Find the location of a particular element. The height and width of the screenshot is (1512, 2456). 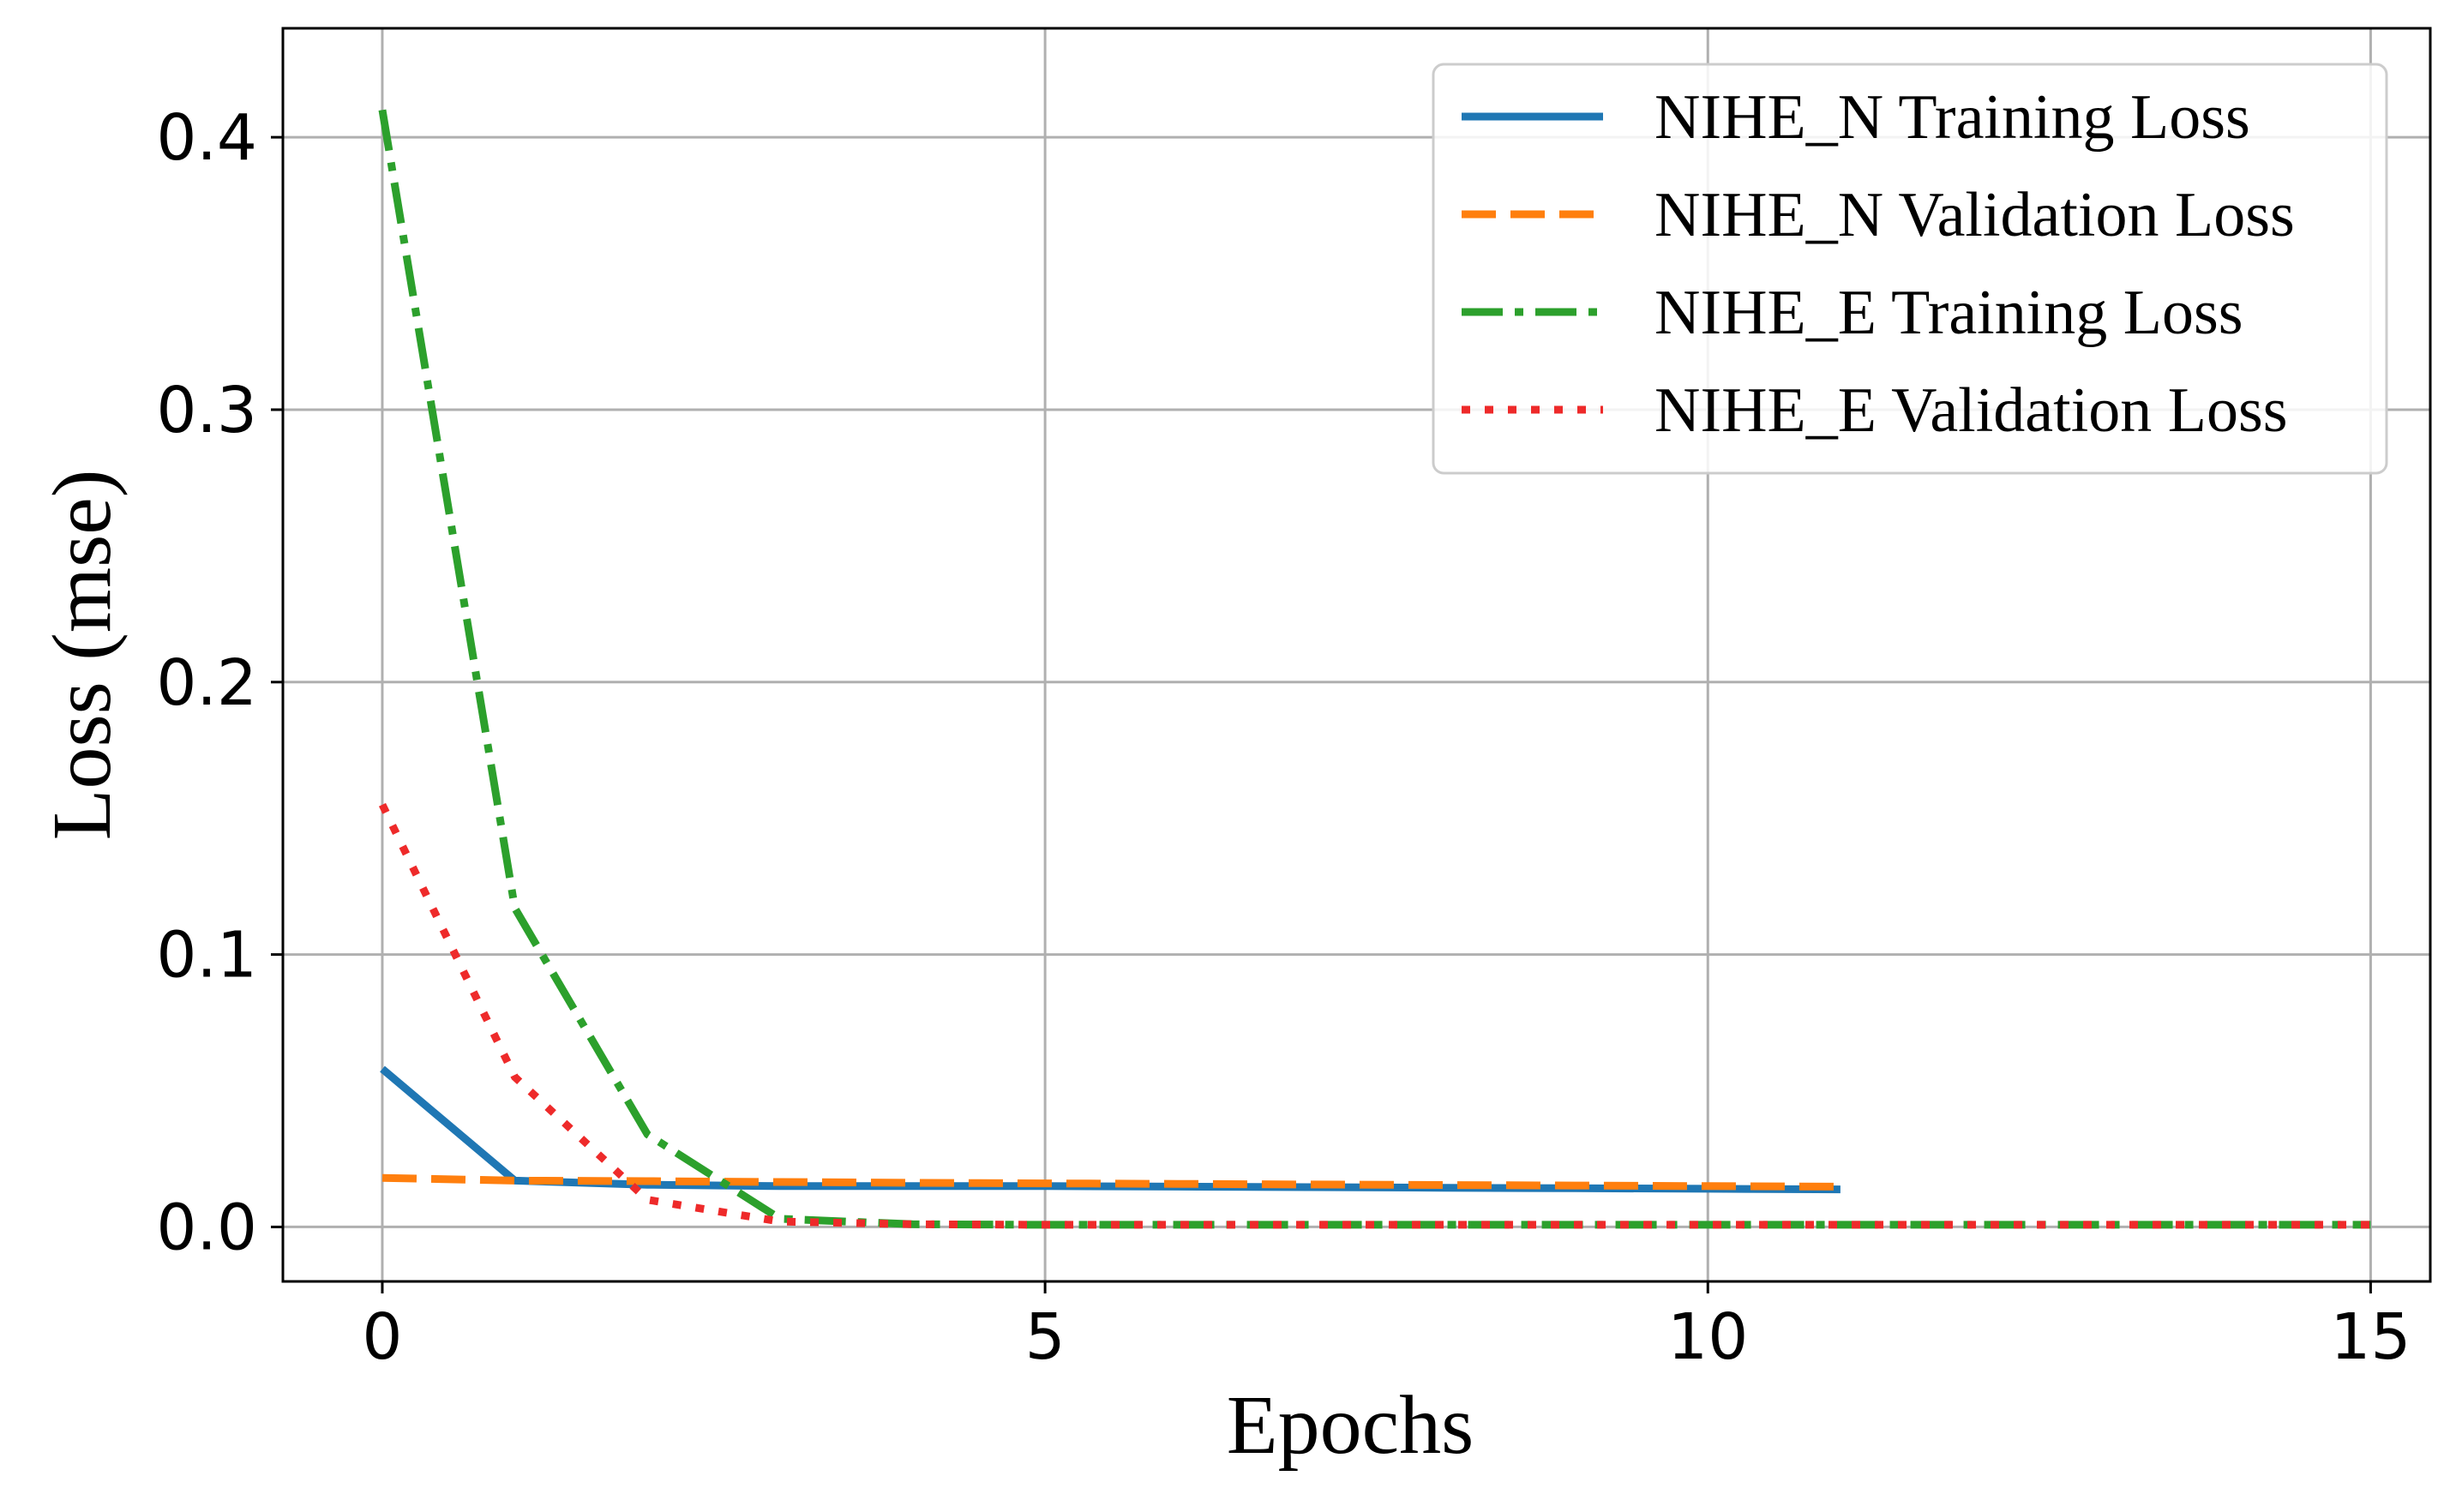

legend-box is located at coordinates (1910, 269).